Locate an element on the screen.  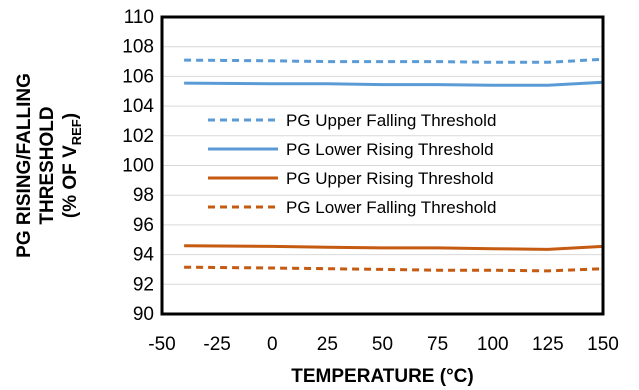
y-tick-label: 94 is located at coordinates (144, 255).